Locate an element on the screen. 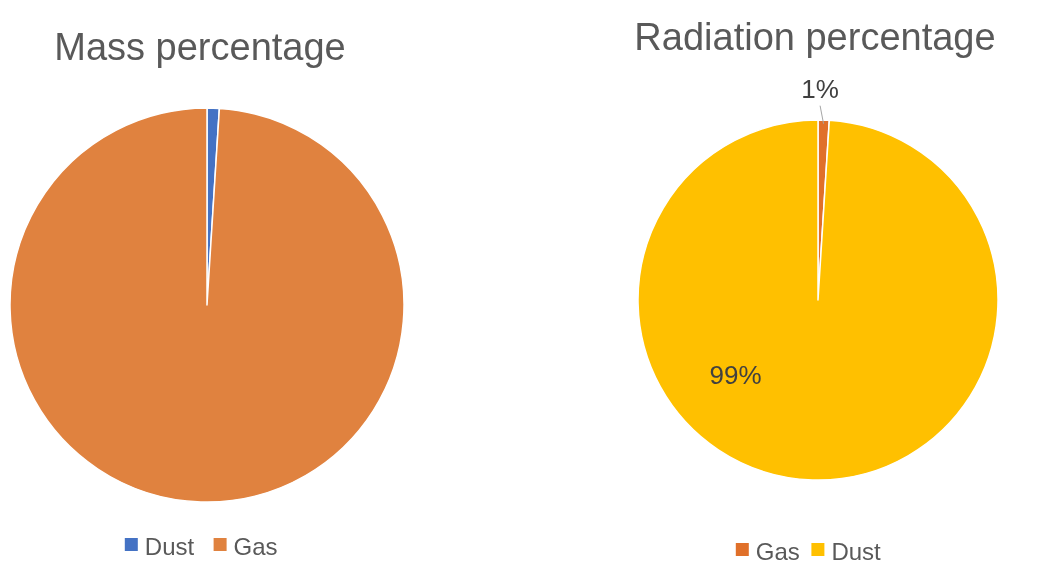 This screenshot has height=572, width=1059. chart-title: Radiation percentage is located at coordinates (815, 37).